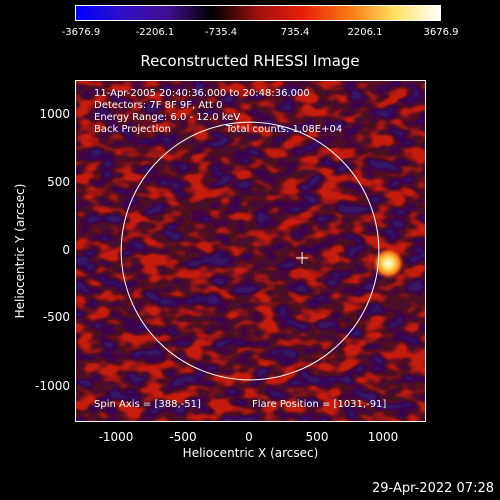 Image resolution: width=500 pixels, height=500 pixels. What do you see at coordinates (158, 105) in the screenshot?
I see `detectors-label: Detectors: 7F 8F 9F, Att 0` at bounding box center [158, 105].